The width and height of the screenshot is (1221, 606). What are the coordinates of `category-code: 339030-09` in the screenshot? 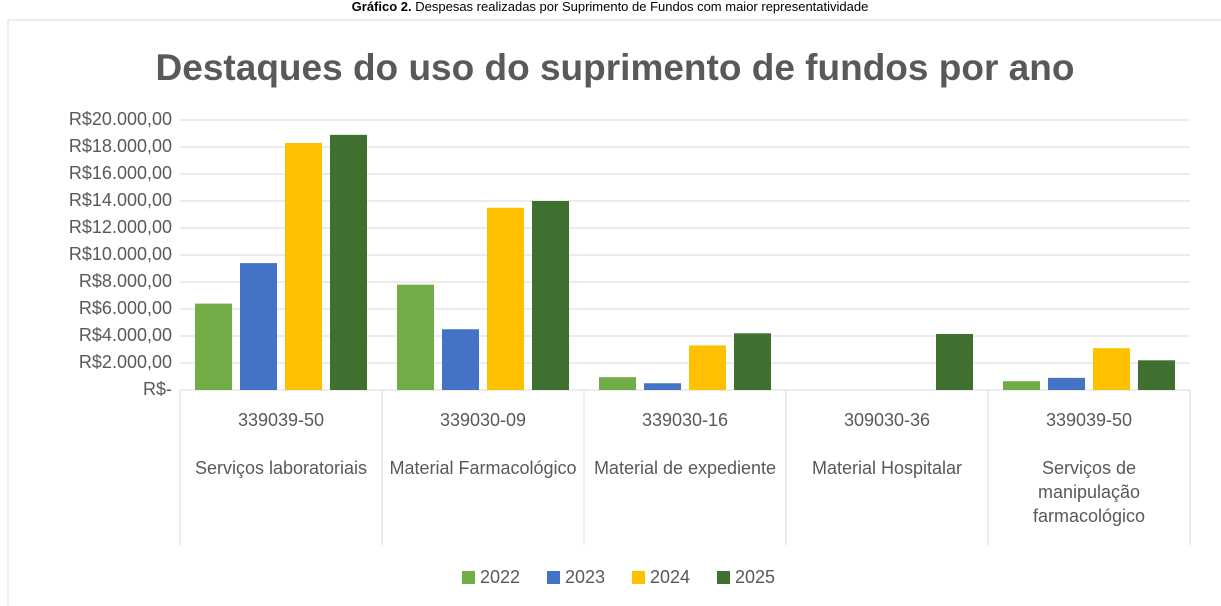 It's located at (483, 420).